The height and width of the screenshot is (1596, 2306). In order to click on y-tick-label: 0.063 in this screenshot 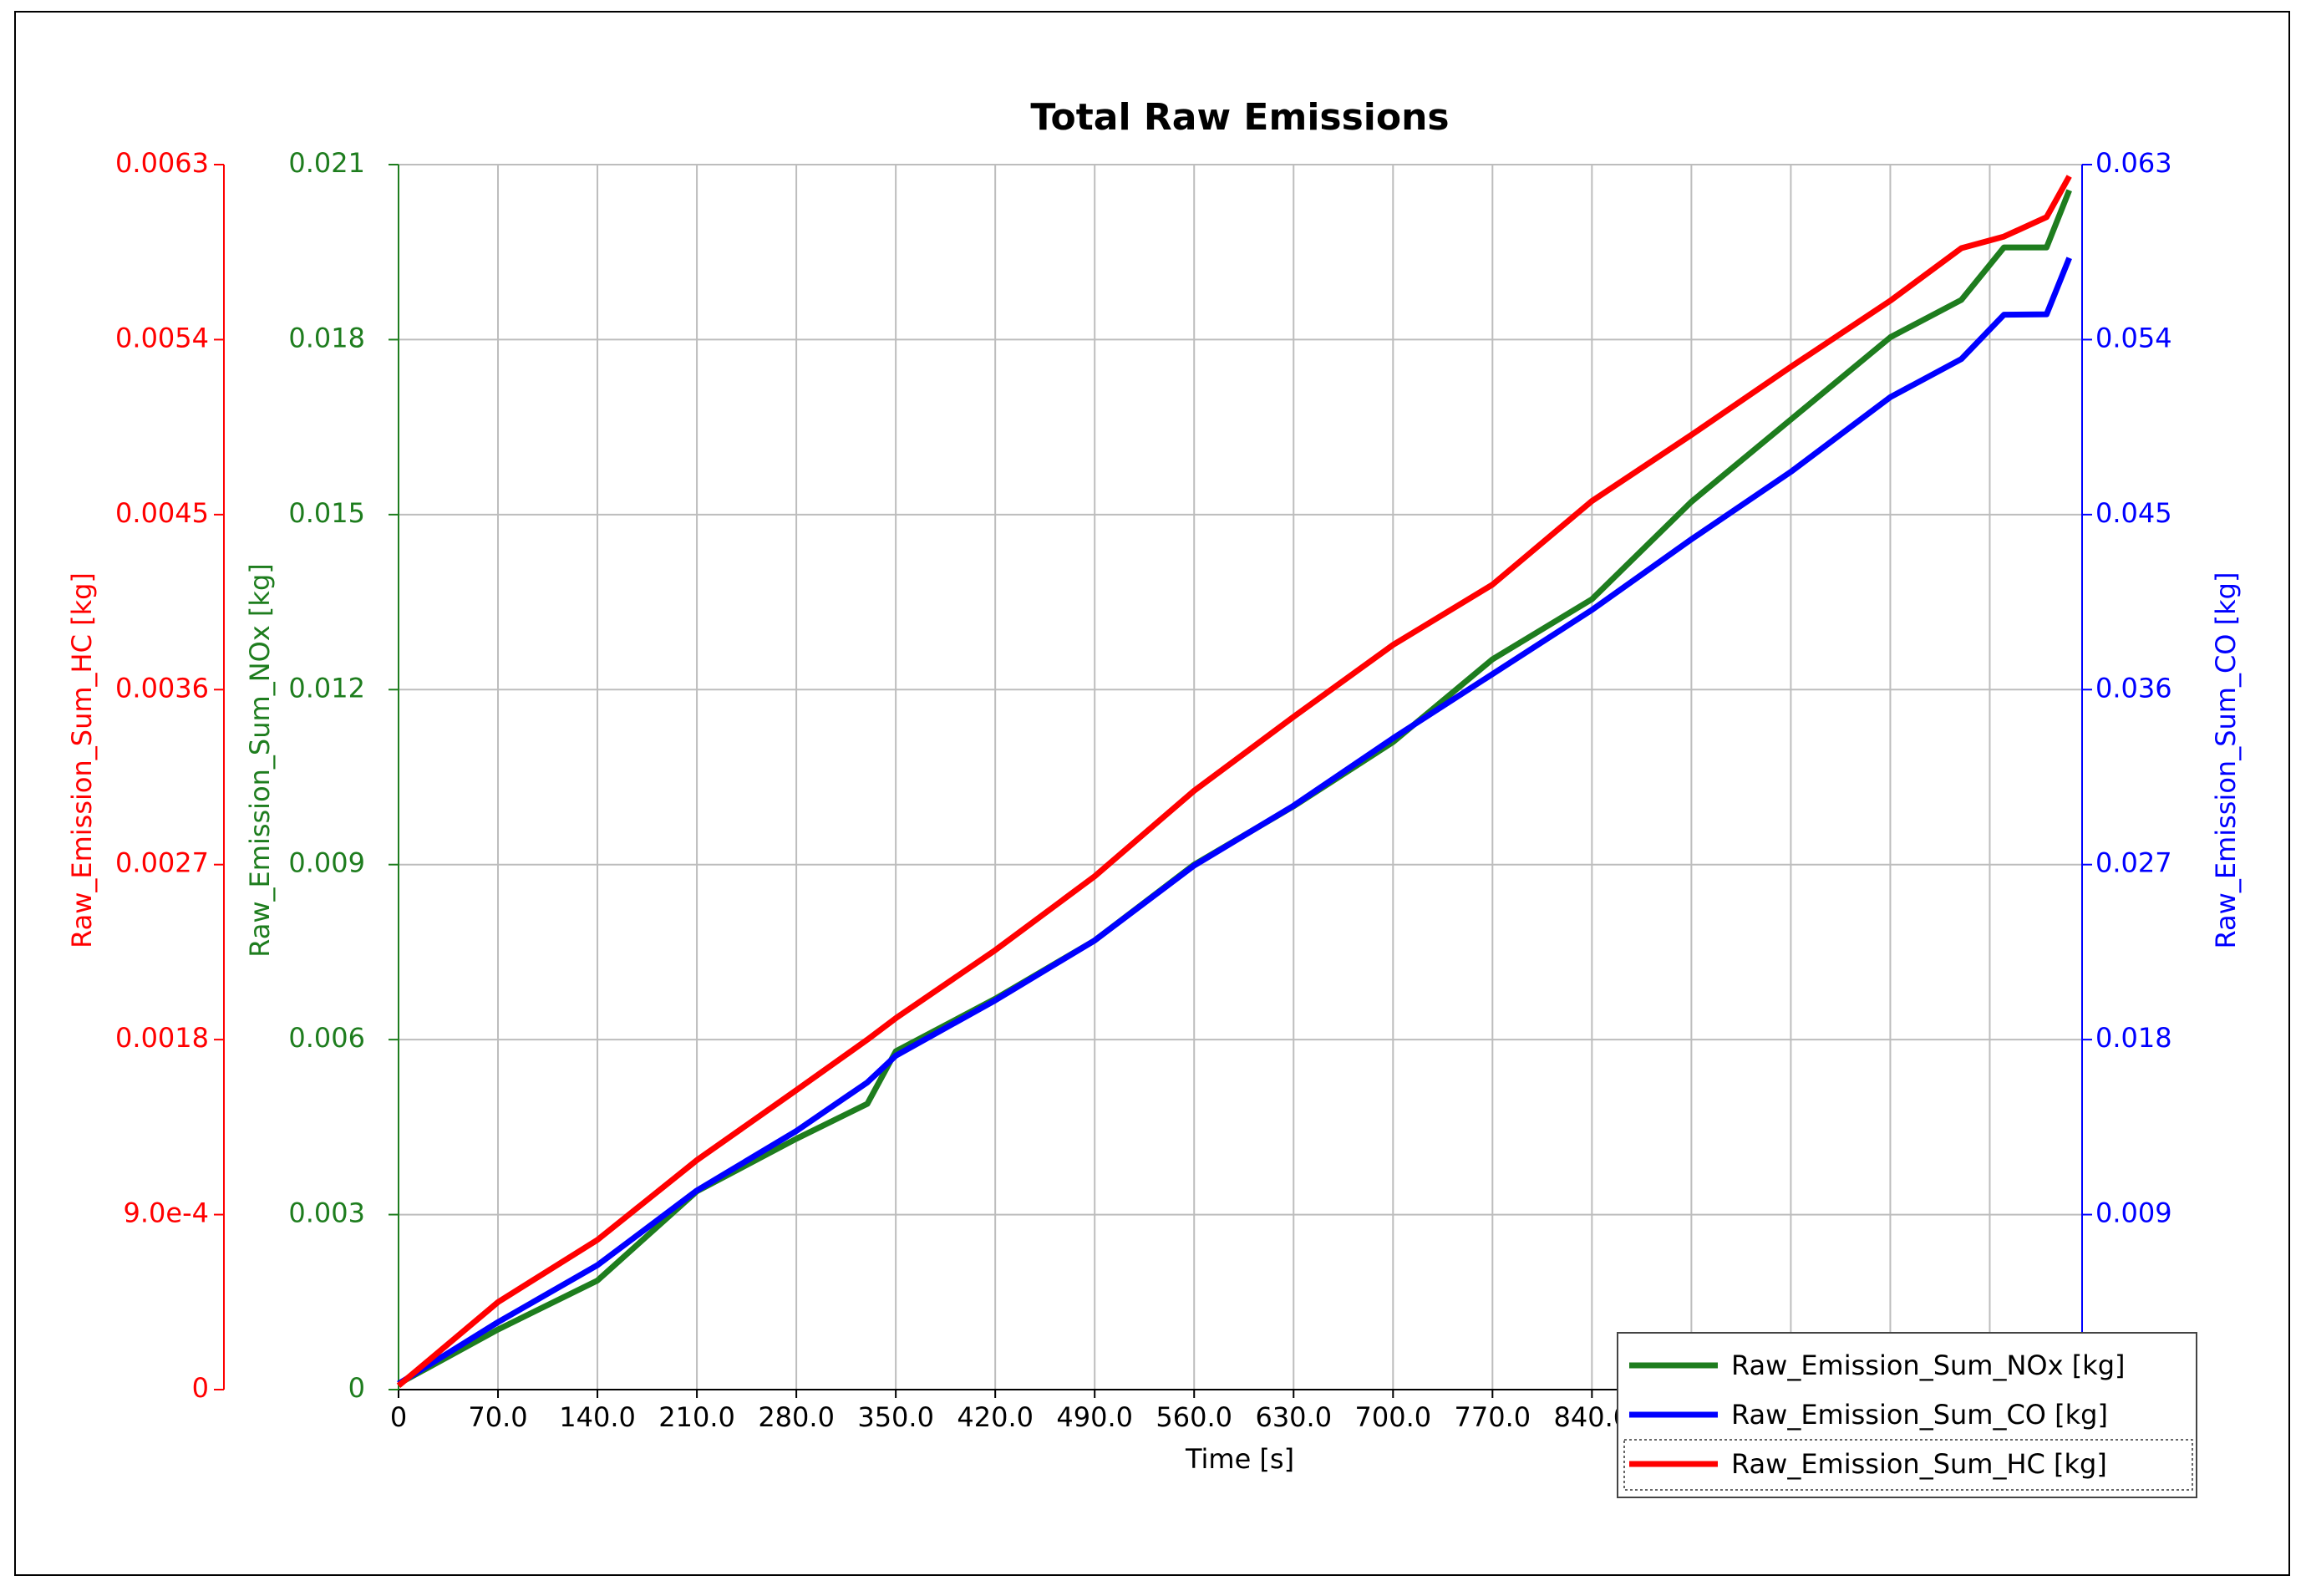, I will do `click(2134, 163)`.